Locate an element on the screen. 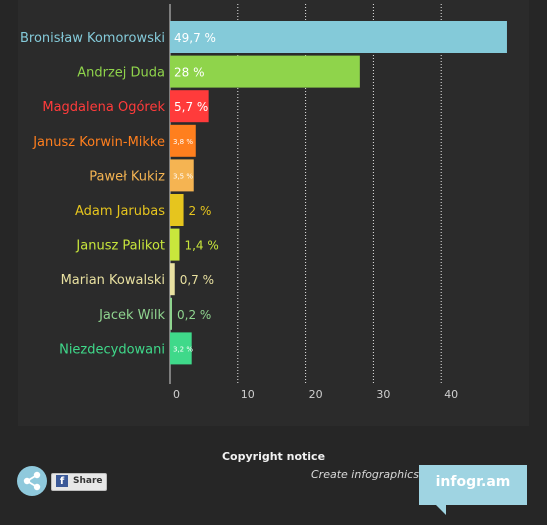  value-label-1: 28 % is located at coordinates (189, 73).